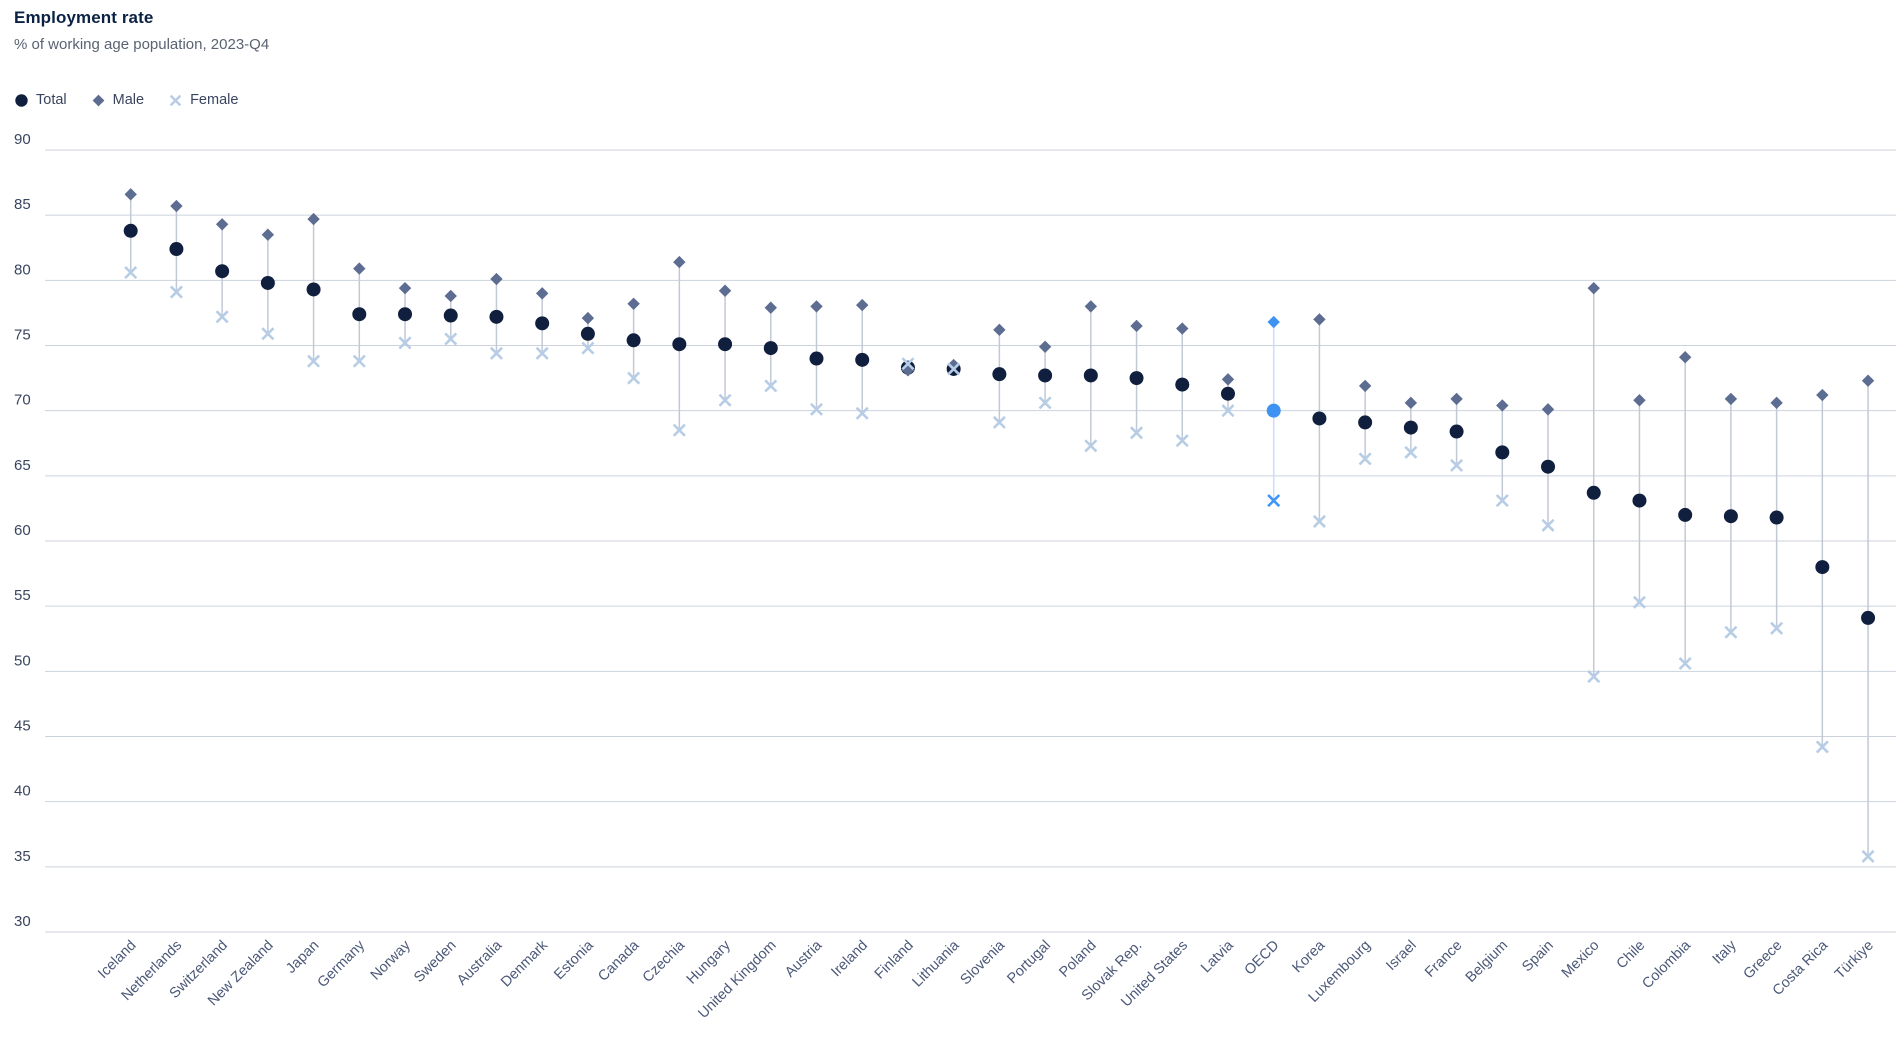  What do you see at coordinates (588, 348) in the screenshot?
I see `marker-female-estonia` at bounding box center [588, 348].